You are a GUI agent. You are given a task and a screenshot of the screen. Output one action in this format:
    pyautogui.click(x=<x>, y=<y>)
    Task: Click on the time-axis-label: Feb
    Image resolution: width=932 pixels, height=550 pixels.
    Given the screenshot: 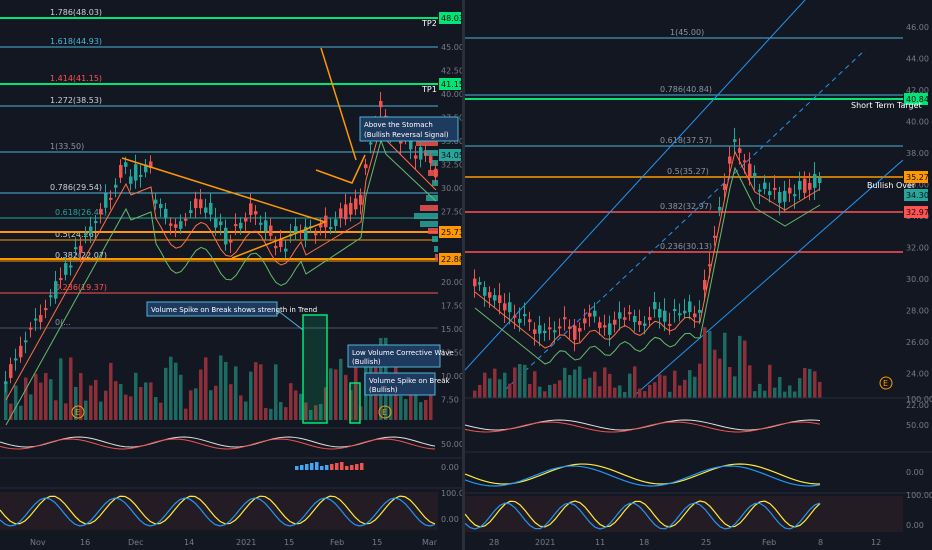 What is the action you would take?
    pyautogui.click(x=769, y=542)
    